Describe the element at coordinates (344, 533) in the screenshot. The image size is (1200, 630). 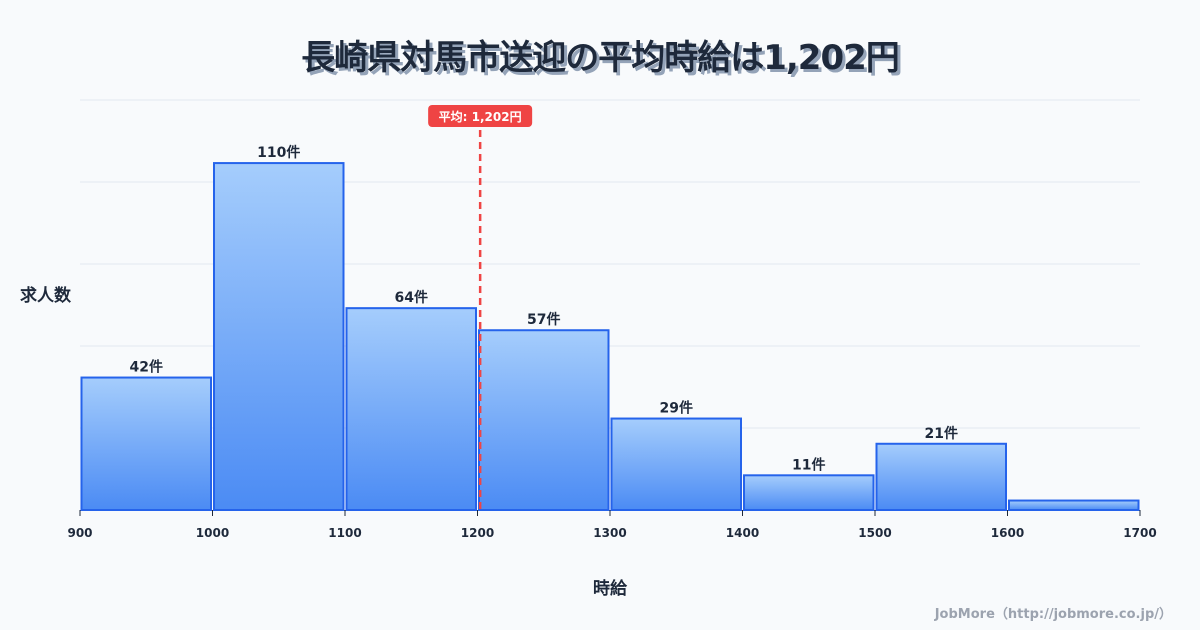
I see `x-tick-label: 1100` at that location.